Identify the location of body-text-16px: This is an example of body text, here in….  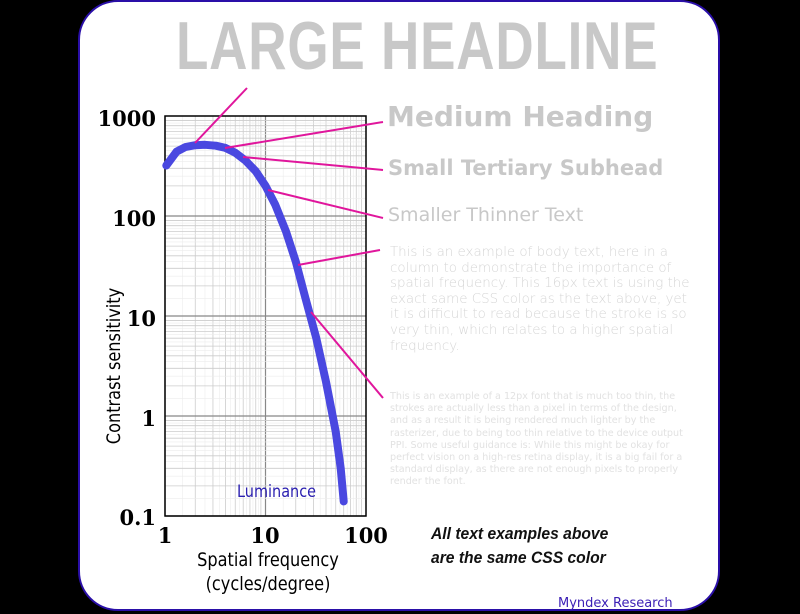
(540, 299).